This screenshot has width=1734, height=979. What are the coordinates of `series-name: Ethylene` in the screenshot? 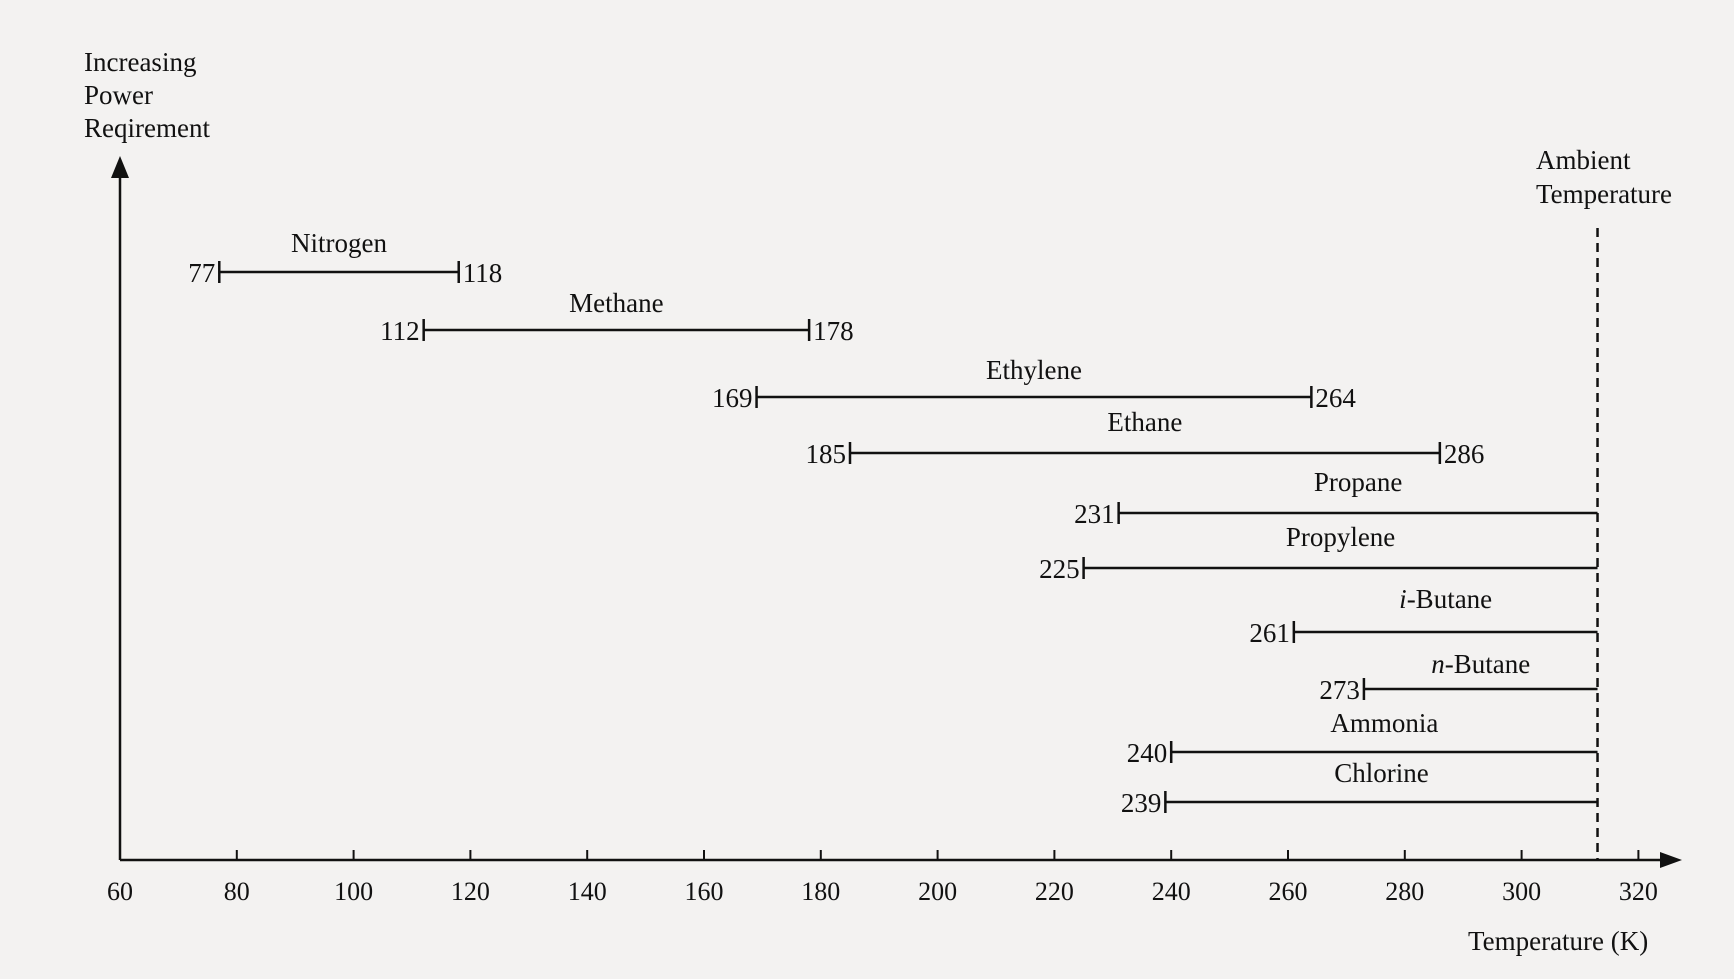 It's located at (1034, 370).